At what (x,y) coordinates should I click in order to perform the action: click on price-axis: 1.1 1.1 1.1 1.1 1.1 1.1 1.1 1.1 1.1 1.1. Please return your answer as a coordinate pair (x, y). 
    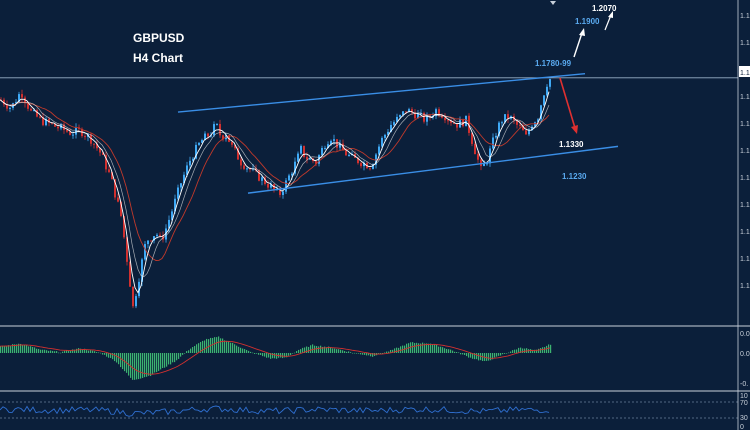
    Looking at the image, I should click on (745, 151).